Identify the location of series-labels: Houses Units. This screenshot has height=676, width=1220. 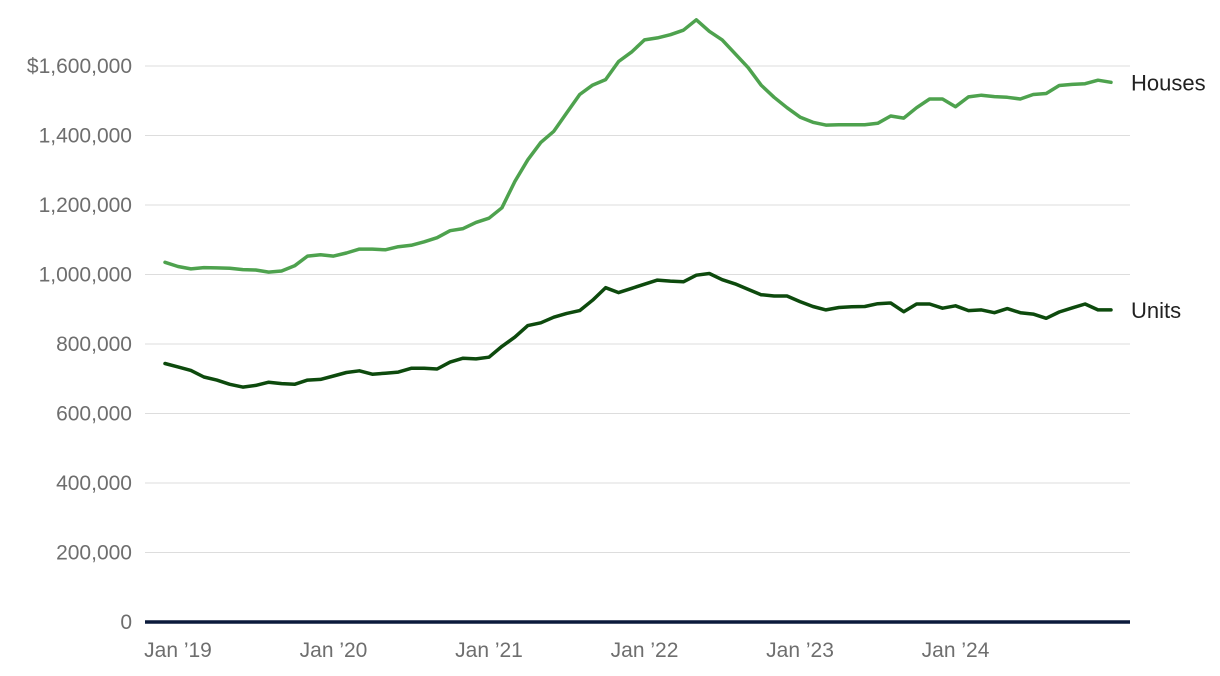
(1168, 196).